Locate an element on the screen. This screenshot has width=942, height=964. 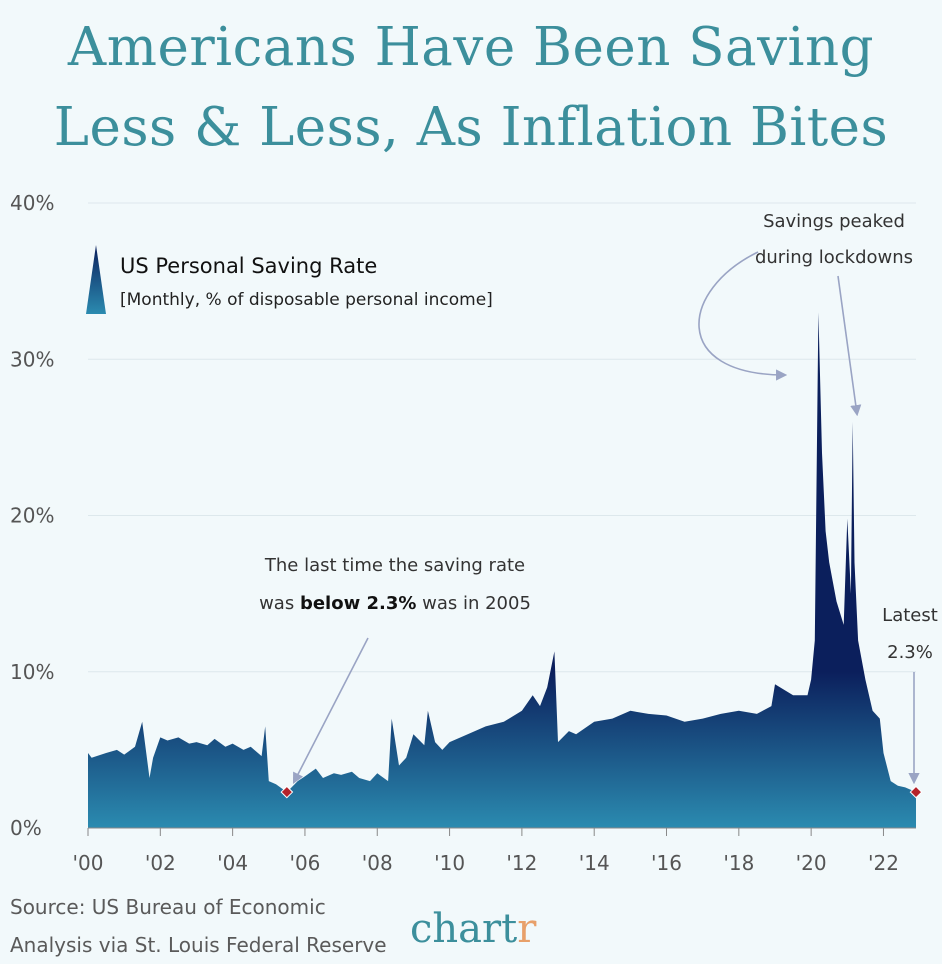
x-tick-label: '02 is located at coordinates (160, 863).